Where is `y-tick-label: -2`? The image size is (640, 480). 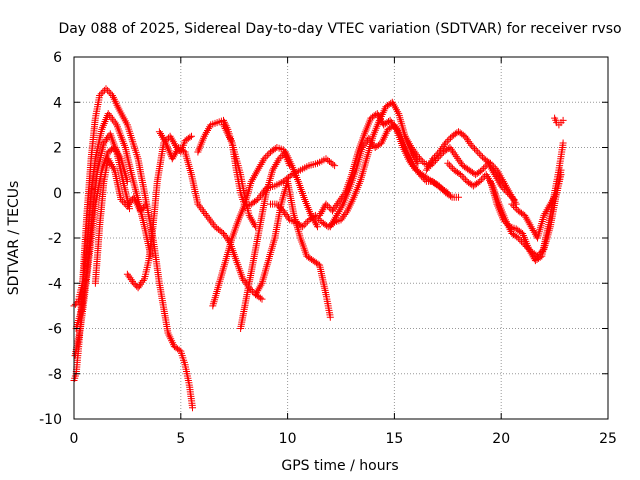
y-tick-label: -2 is located at coordinates (55, 239).